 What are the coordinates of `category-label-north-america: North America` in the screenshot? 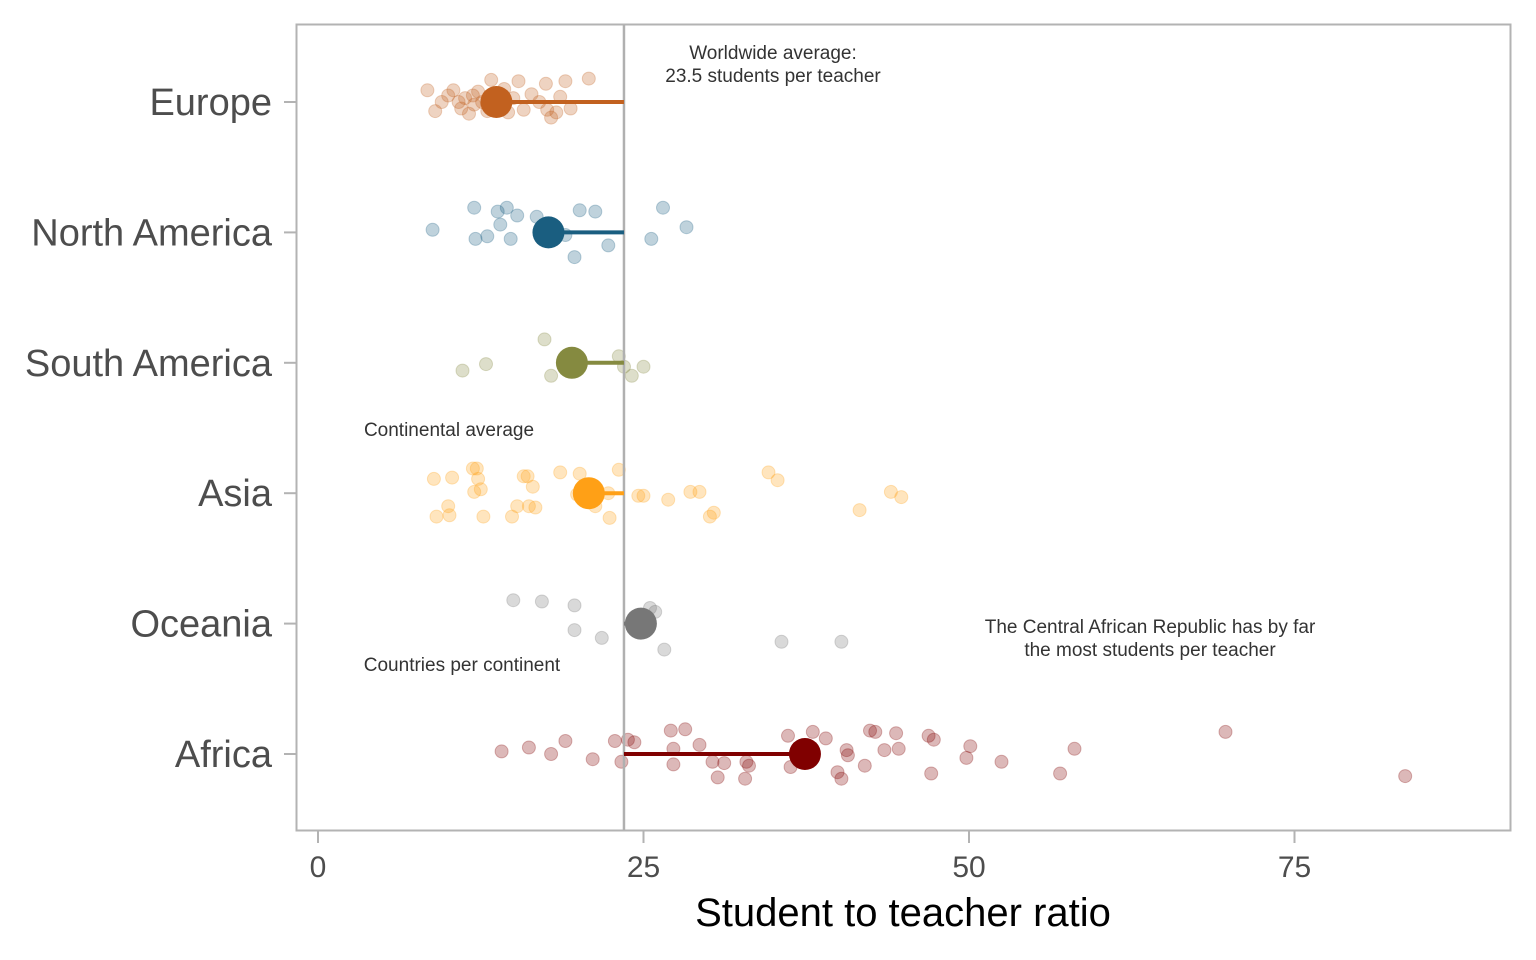 It's located at (152, 233).